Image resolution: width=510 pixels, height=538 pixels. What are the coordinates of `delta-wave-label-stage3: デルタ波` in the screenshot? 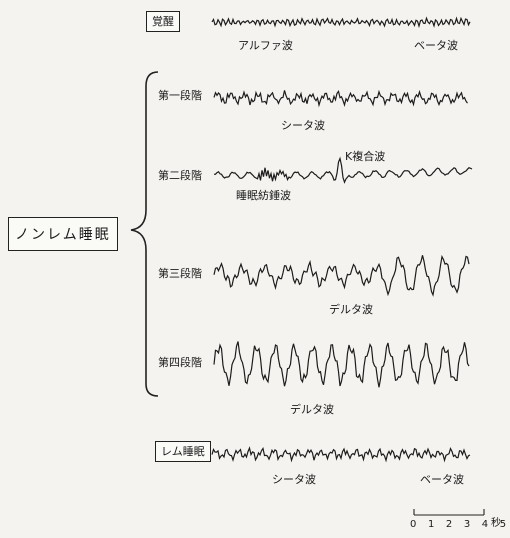 It's located at (351, 309).